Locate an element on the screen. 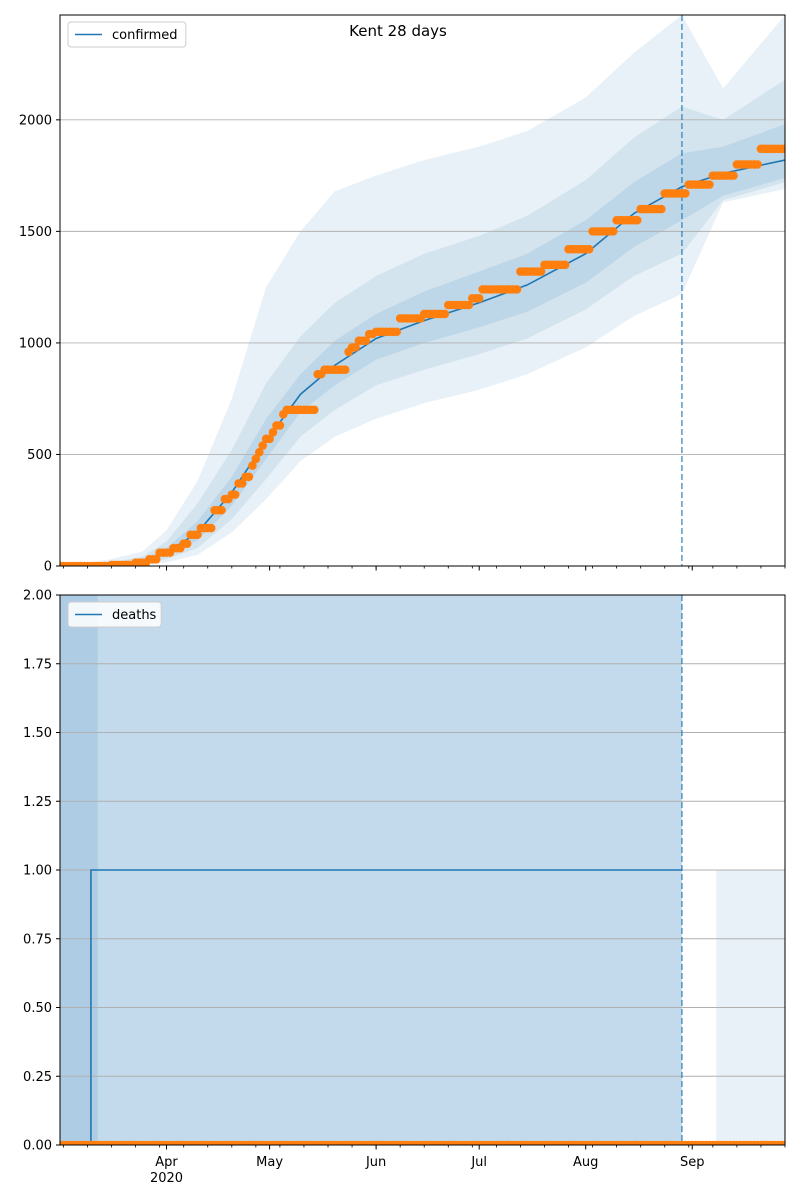 The image size is (800, 1200). legend-label: confirmed is located at coordinates (145, 35).